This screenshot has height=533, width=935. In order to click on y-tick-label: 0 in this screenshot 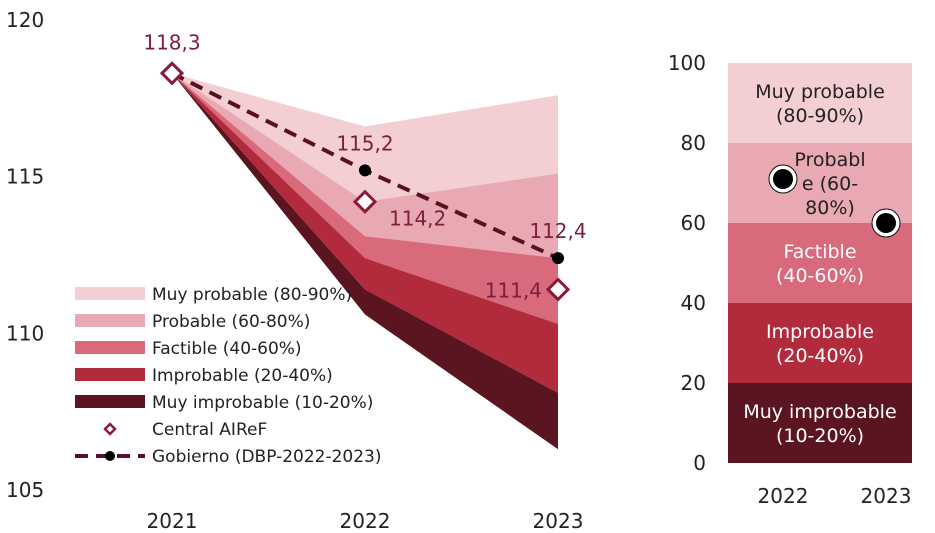, I will do `click(699, 463)`.